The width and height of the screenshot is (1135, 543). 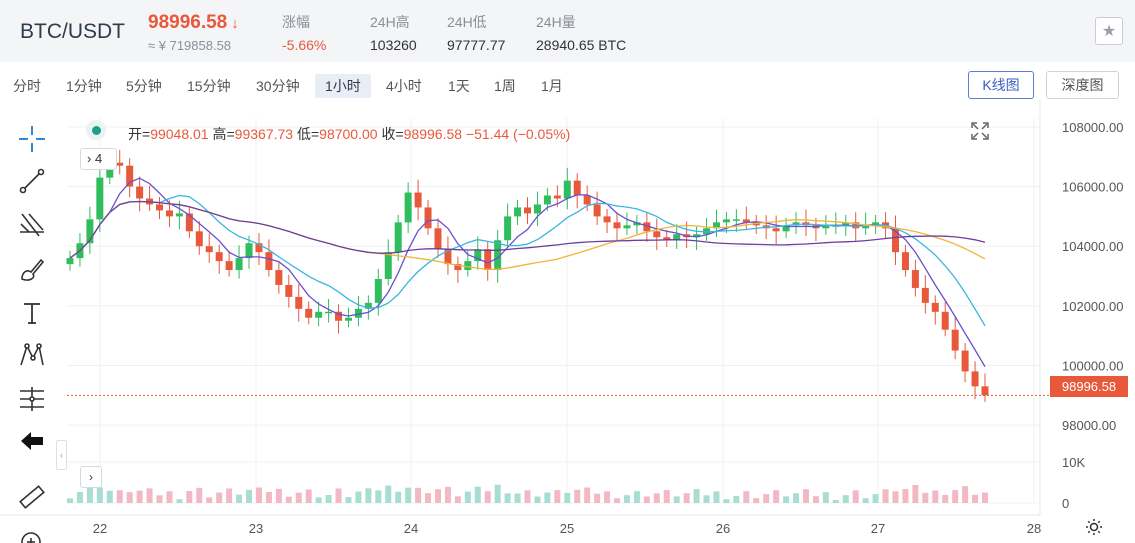 I want to click on text-icon, so click(x=32, y=313).